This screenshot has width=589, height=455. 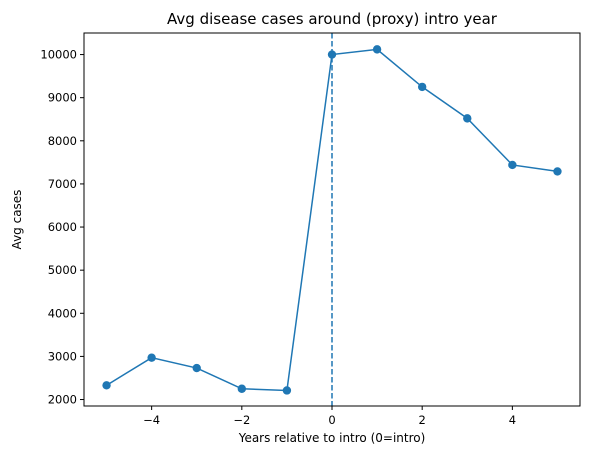 I want to click on x-tick-label: −2, so click(x=241, y=420).